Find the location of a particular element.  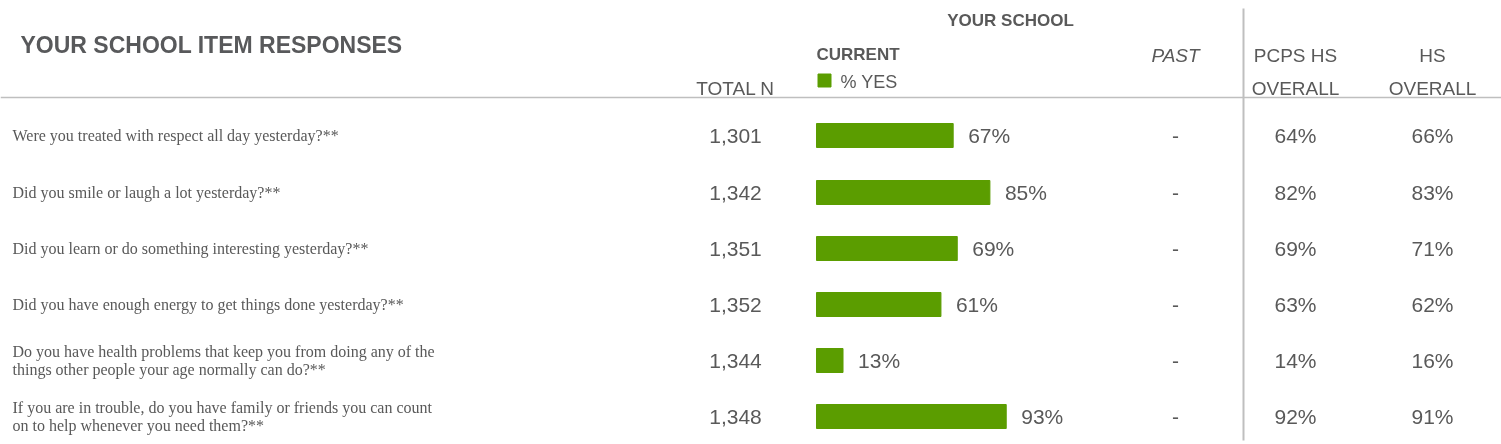

text: 1,352 is located at coordinates (735, 304).